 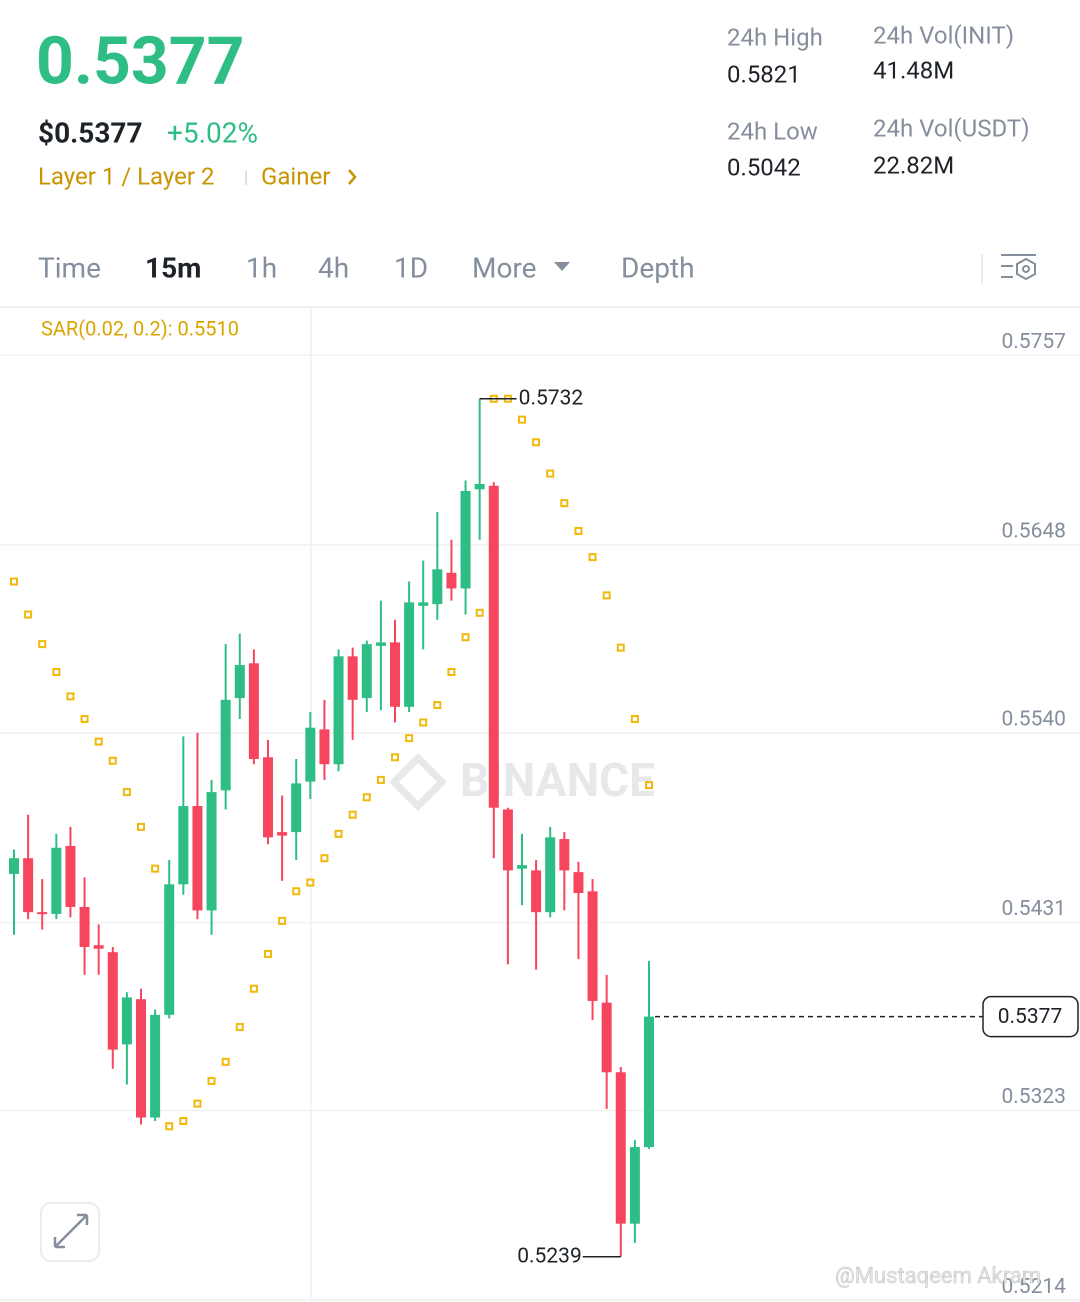 What do you see at coordinates (333, 267) in the screenshot?
I see `tab: 4h` at bounding box center [333, 267].